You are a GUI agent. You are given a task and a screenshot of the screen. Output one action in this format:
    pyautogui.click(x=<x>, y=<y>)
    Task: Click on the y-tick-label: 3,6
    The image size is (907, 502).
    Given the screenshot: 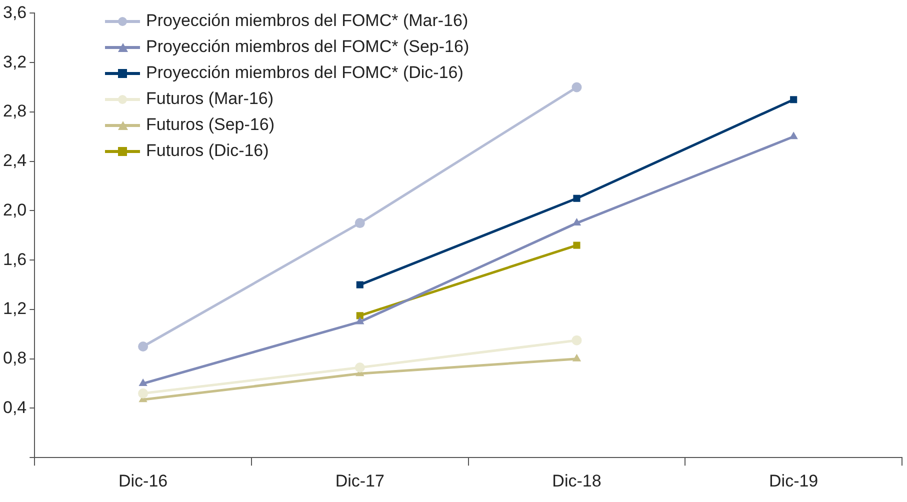 What is the action you would take?
    pyautogui.click(x=14, y=12)
    